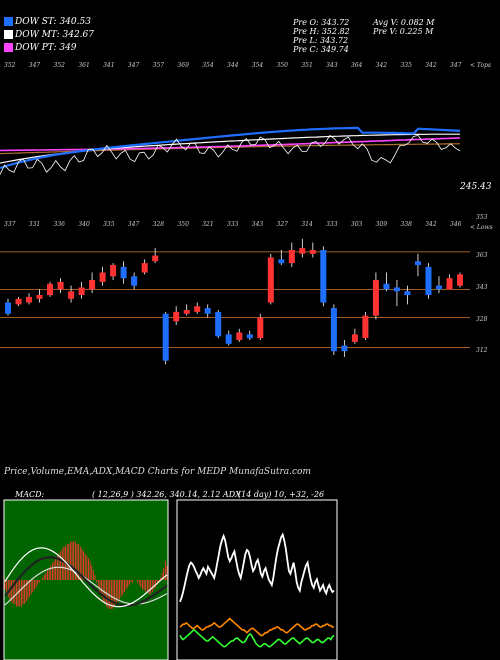 This screenshot has width=500, height=660. I want to click on low-tick-label: 335, so click(109, 224).